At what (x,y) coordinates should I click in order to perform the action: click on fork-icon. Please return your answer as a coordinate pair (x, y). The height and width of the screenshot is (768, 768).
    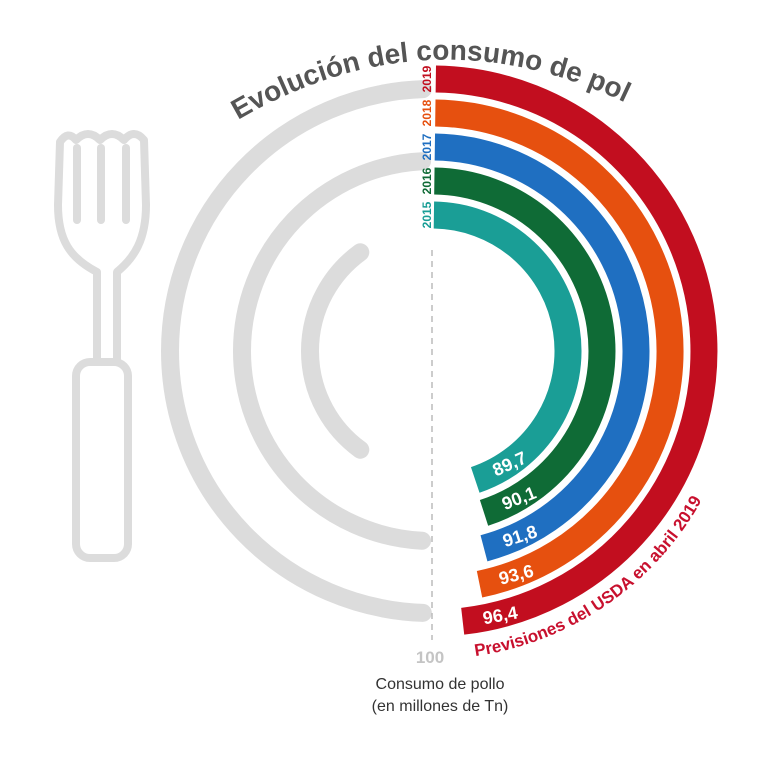
    Looking at the image, I should click on (102, 346).